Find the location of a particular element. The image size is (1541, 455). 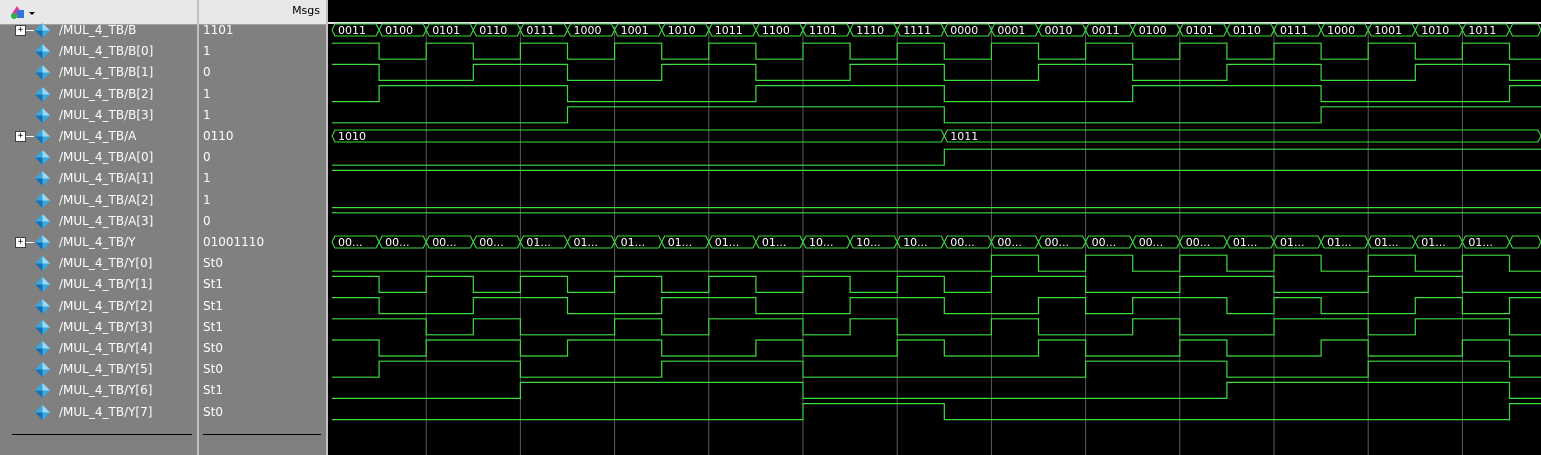

bus-value-label: 0110 is located at coordinates (1247, 30).